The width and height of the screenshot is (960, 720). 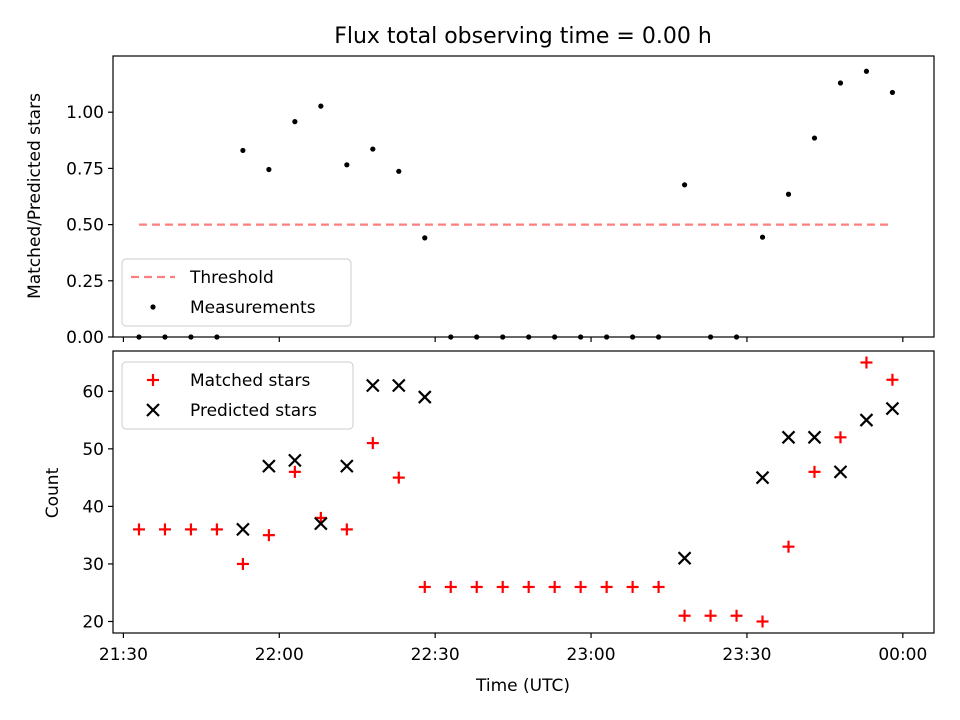 I want to click on x-tick-label: 22:00, so click(x=279, y=655).